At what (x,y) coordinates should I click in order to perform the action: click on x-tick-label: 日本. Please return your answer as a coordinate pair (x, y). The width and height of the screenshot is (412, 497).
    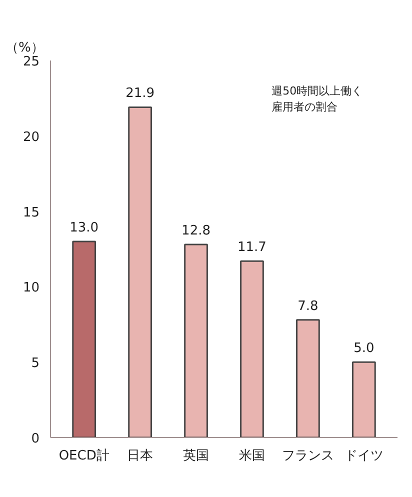
    Looking at the image, I should click on (140, 456).